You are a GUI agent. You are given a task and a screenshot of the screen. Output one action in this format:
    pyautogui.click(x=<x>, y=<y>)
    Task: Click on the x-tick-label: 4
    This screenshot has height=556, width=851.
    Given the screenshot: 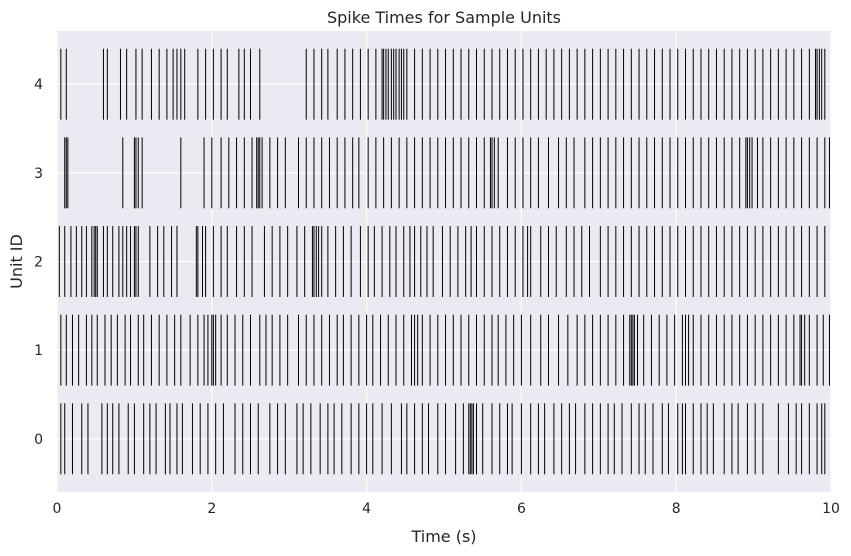 What is the action you would take?
    pyautogui.click(x=366, y=509)
    